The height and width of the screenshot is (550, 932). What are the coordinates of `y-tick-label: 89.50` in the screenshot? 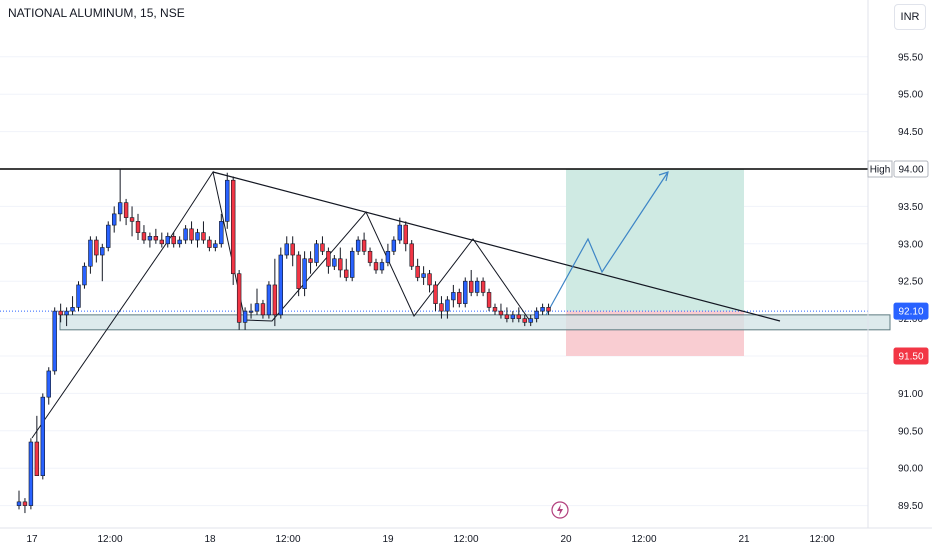 It's located at (910, 506).